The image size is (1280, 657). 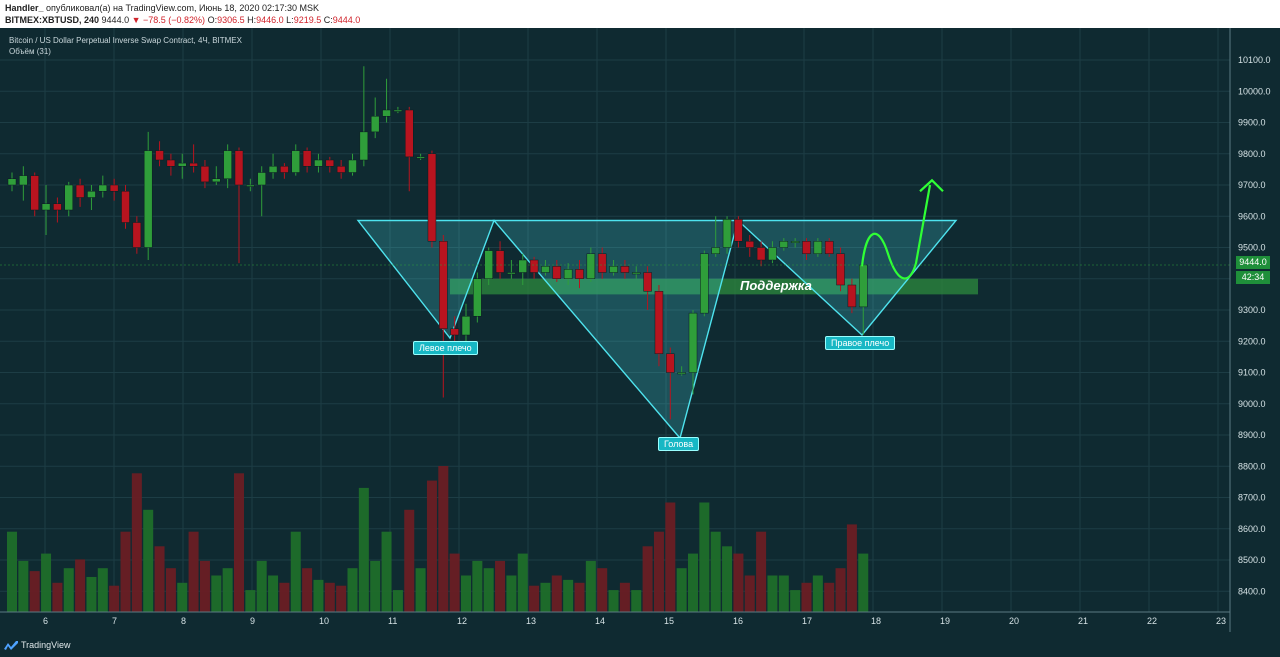 What do you see at coordinates (1252, 498) in the screenshot?
I see `price-tick-label: 8700.0` at bounding box center [1252, 498].